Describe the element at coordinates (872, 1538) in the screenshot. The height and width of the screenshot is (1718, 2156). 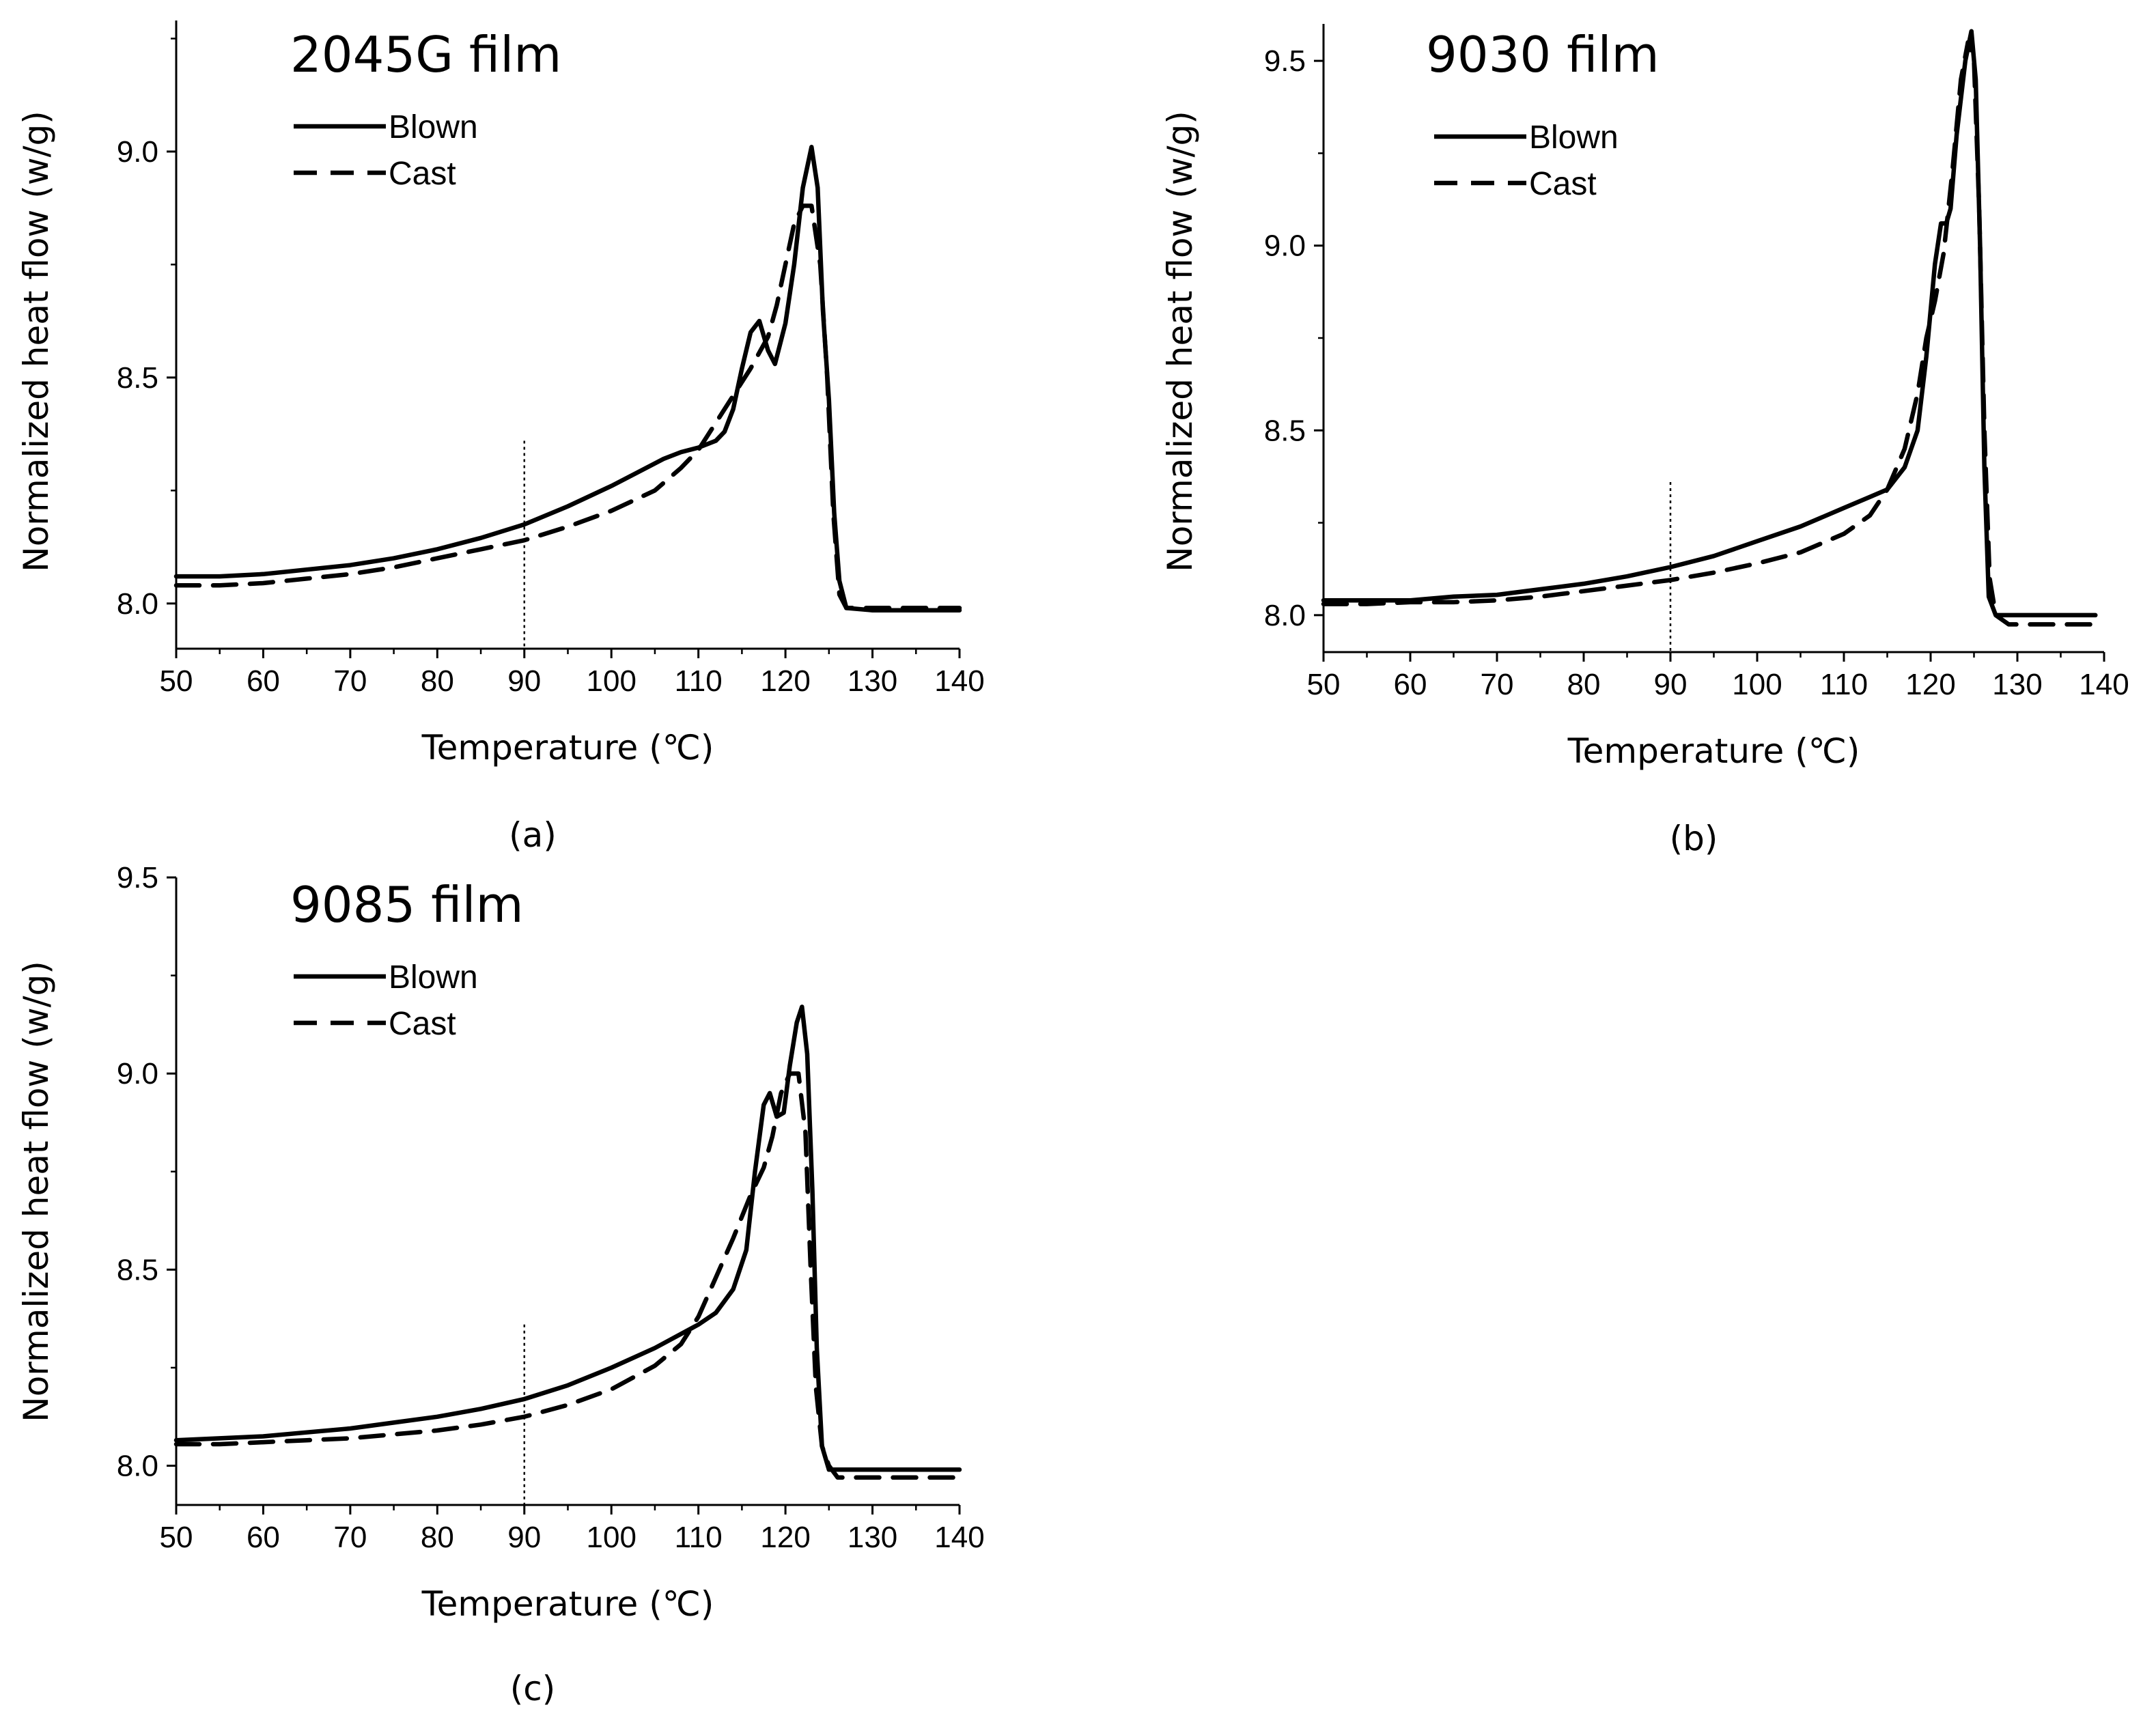
I see `chart-c-x-tick-label: 130` at that location.